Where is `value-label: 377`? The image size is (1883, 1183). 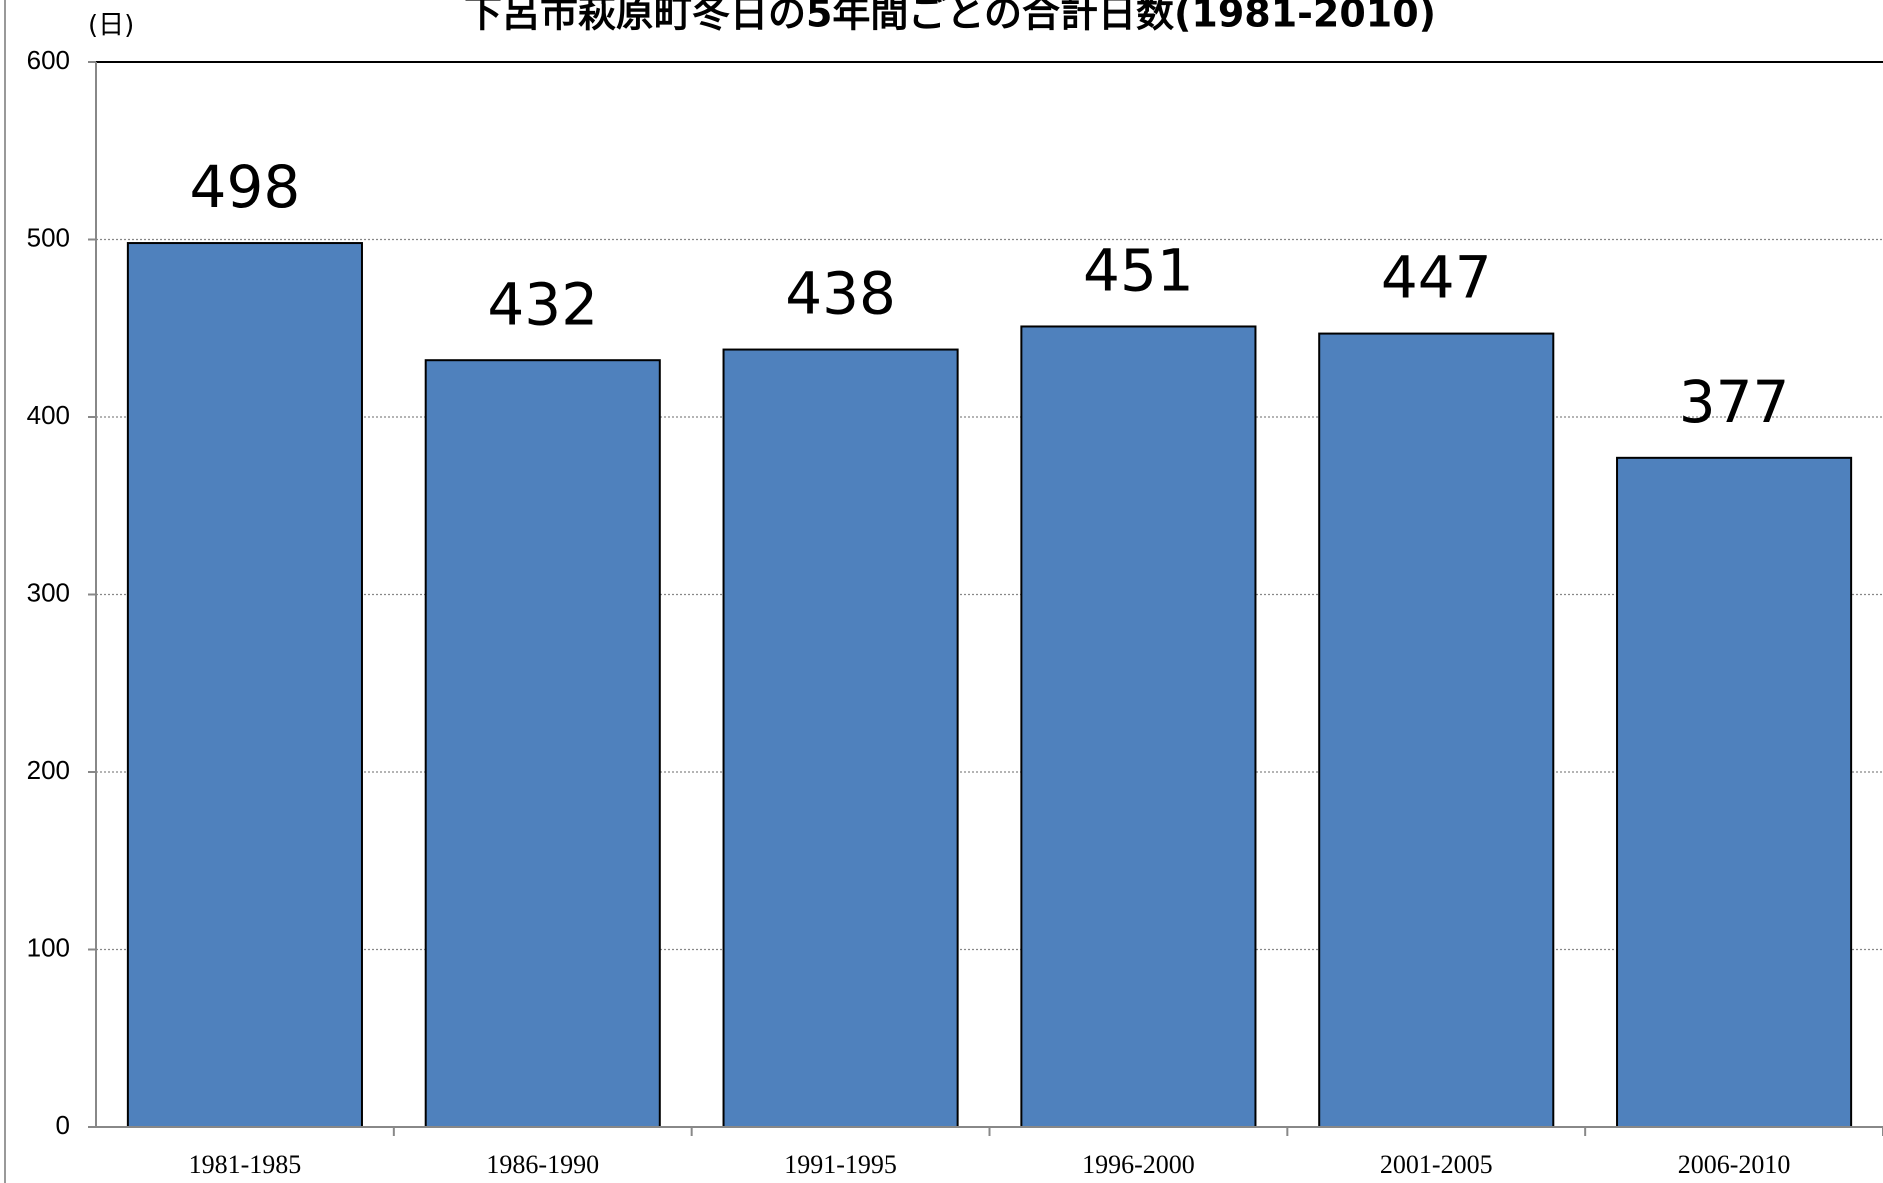
value-label: 377 is located at coordinates (1734, 402).